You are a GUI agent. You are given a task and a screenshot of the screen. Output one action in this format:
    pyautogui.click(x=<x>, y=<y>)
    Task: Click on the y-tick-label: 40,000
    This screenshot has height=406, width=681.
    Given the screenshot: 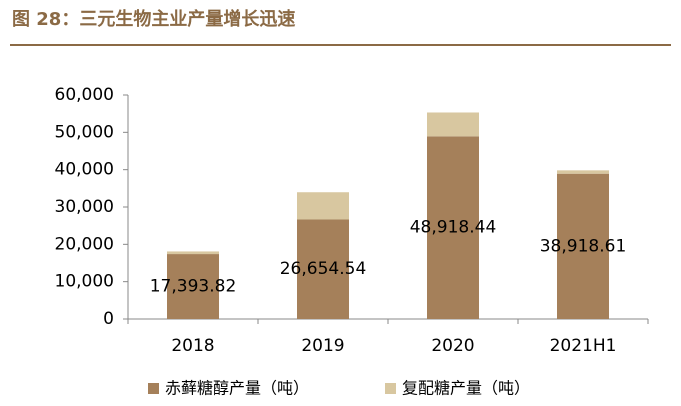 What is the action you would take?
    pyautogui.click(x=84, y=170)
    